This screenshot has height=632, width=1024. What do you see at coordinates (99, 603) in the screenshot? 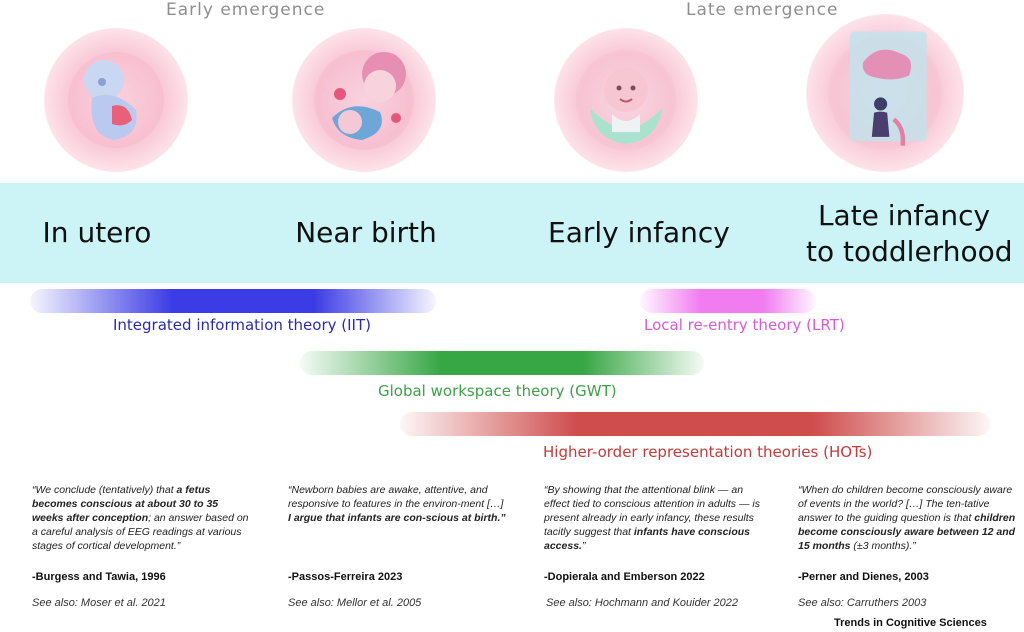
I see `see-also-moser: See also: Moser et al. 2021` at bounding box center [99, 603].